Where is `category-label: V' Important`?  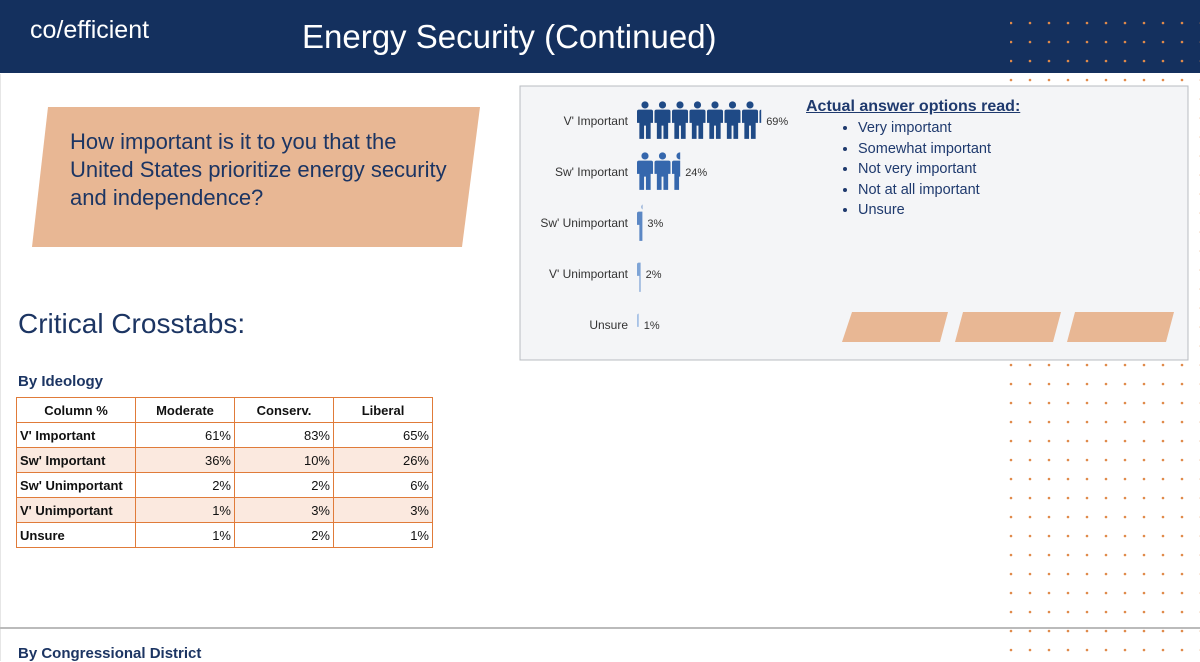 category-label: V' Important is located at coordinates (596, 121).